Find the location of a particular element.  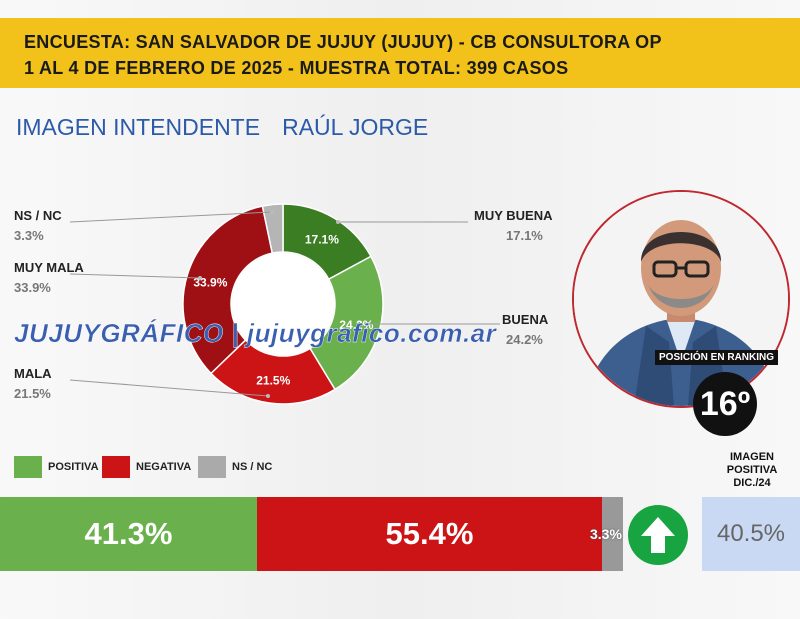

portrait-photo is located at coordinates (681, 299).